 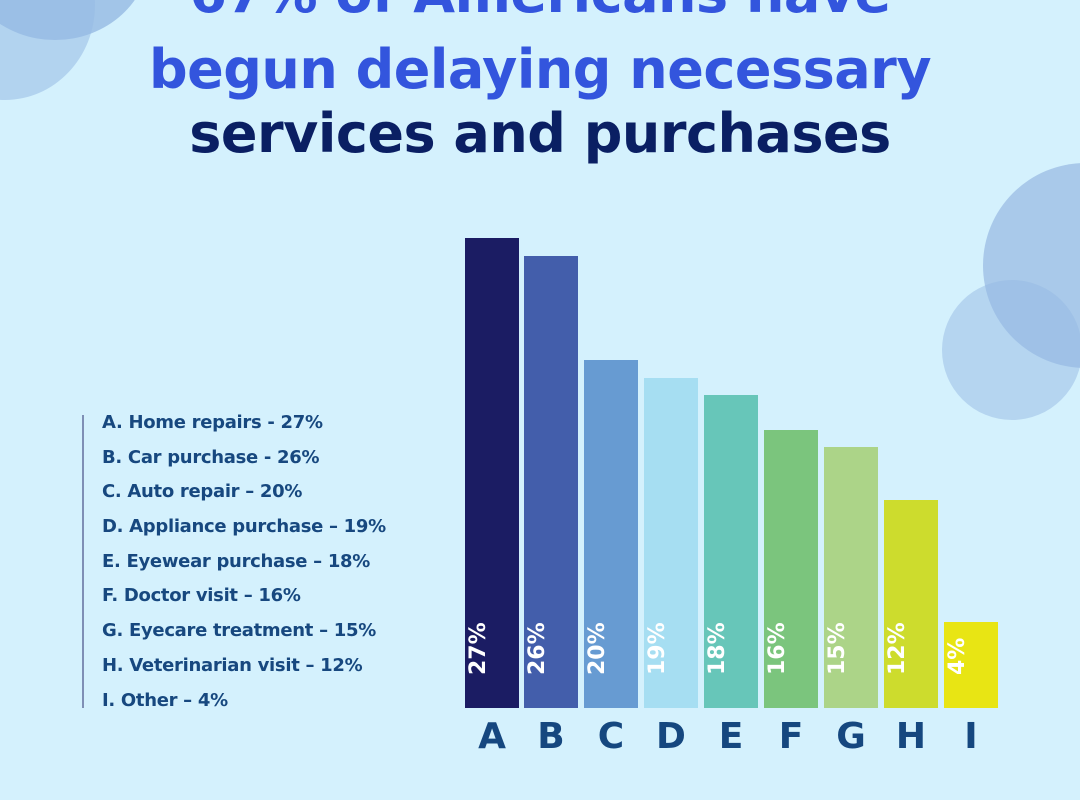 I want to click on chart-title-line-3: services and purchases, so click(x=540, y=133).